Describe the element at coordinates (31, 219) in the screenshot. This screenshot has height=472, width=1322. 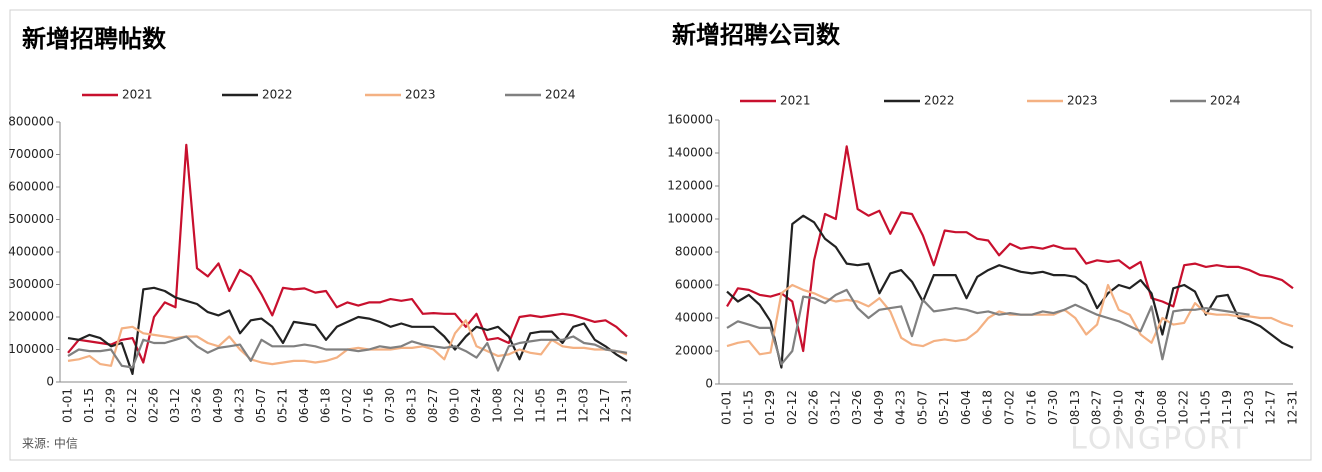
I see `y-tick-label: 500000` at that location.